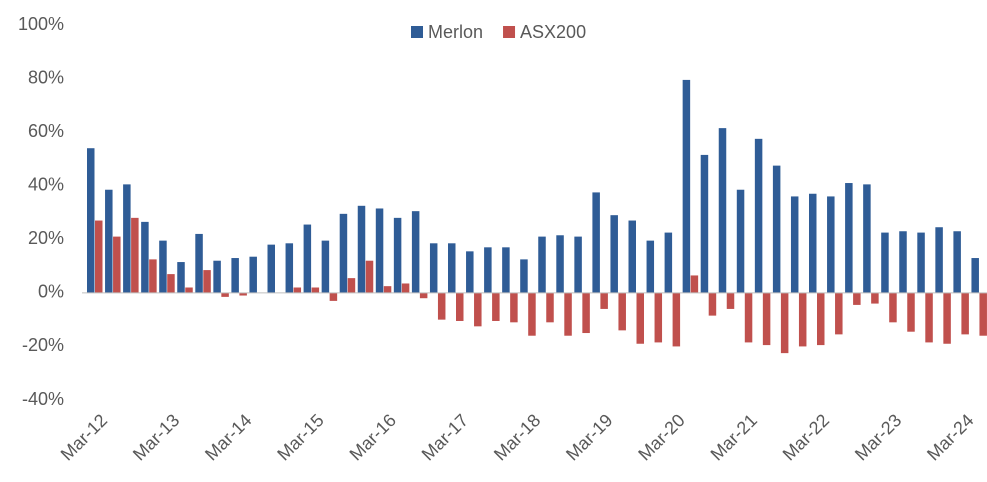 Image resolution: width=987 pixels, height=482 pixels. What do you see at coordinates (455, 32) in the screenshot?
I see `legend-label: Merlon` at bounding box center [455, 32].